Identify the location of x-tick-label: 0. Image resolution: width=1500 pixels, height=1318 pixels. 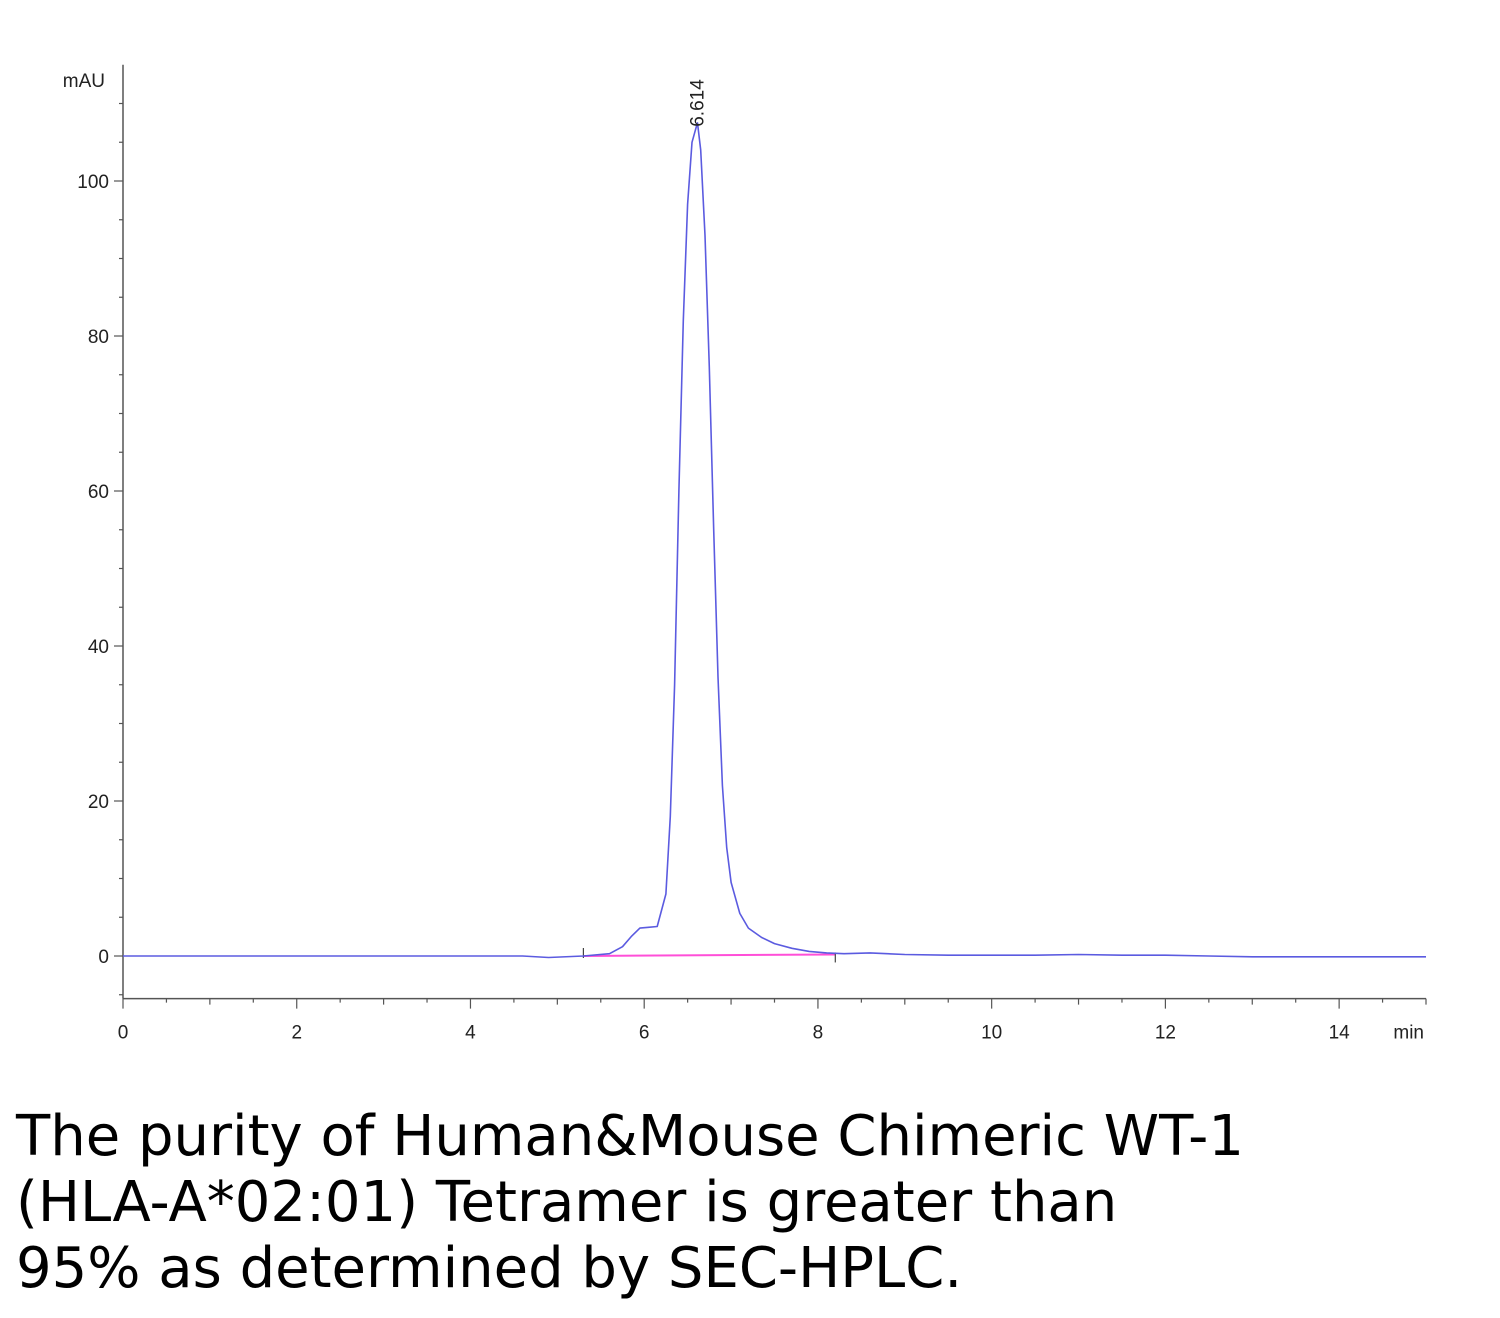
(123, 1033).